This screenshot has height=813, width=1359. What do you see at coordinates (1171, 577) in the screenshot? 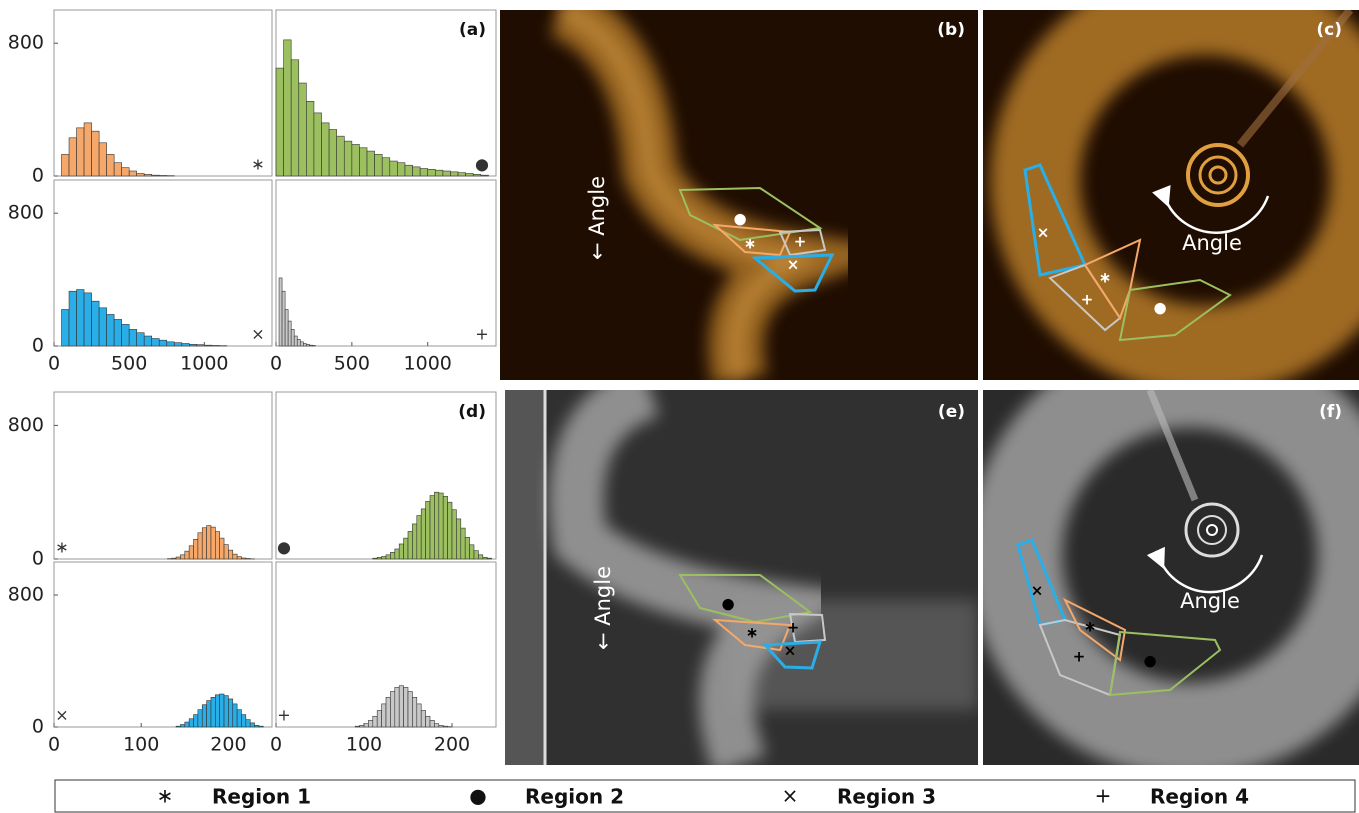
I see `oct-image-f` at bounding box center [1171, 577].